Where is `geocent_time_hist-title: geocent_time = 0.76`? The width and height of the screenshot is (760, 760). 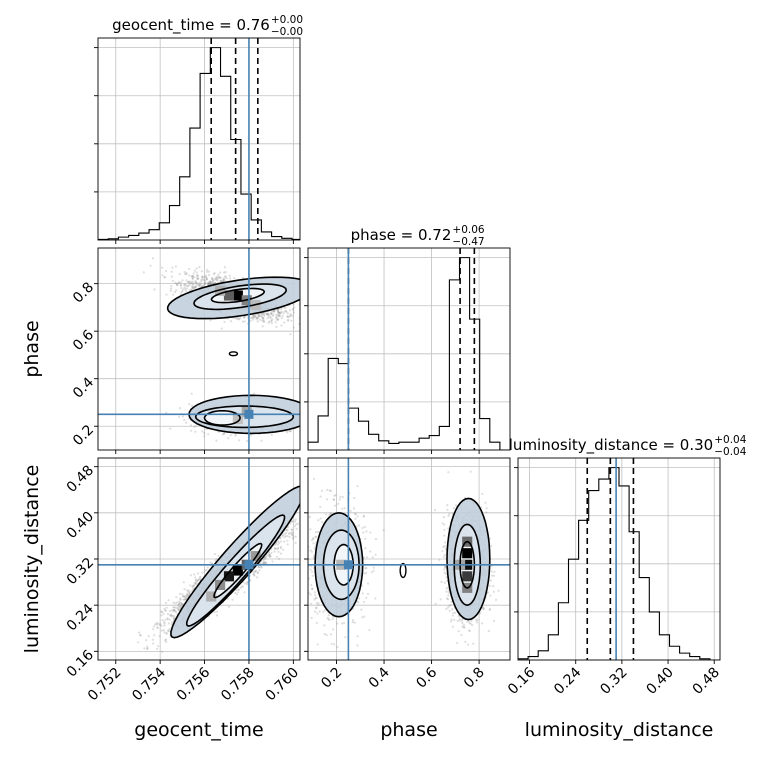
geocent_time_hist-title: geocent_time = 0.76 is located at coordinates (191, 25).